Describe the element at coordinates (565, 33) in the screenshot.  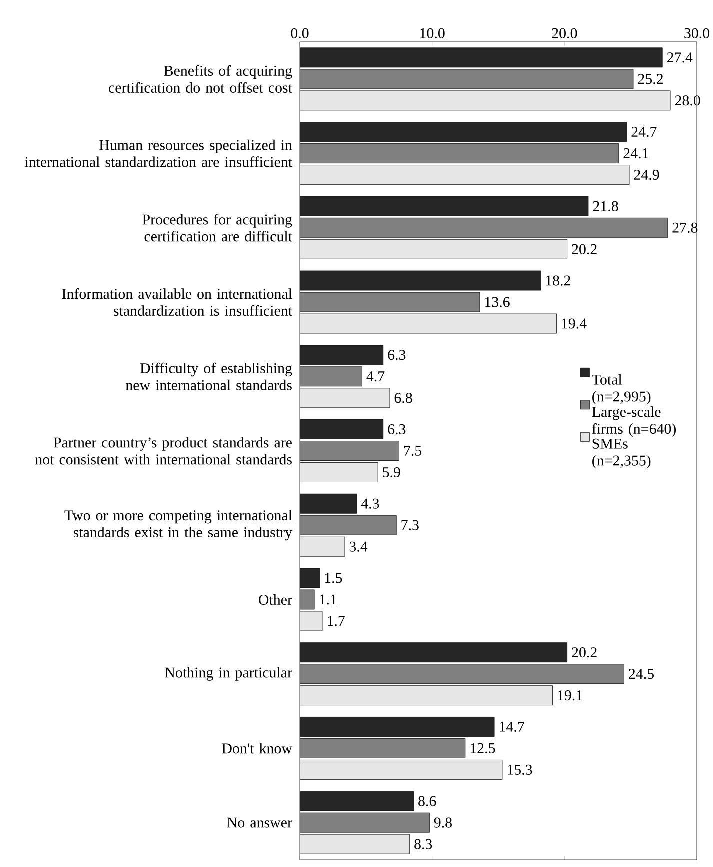
I see `x-tick-label: 20.0` at that location.